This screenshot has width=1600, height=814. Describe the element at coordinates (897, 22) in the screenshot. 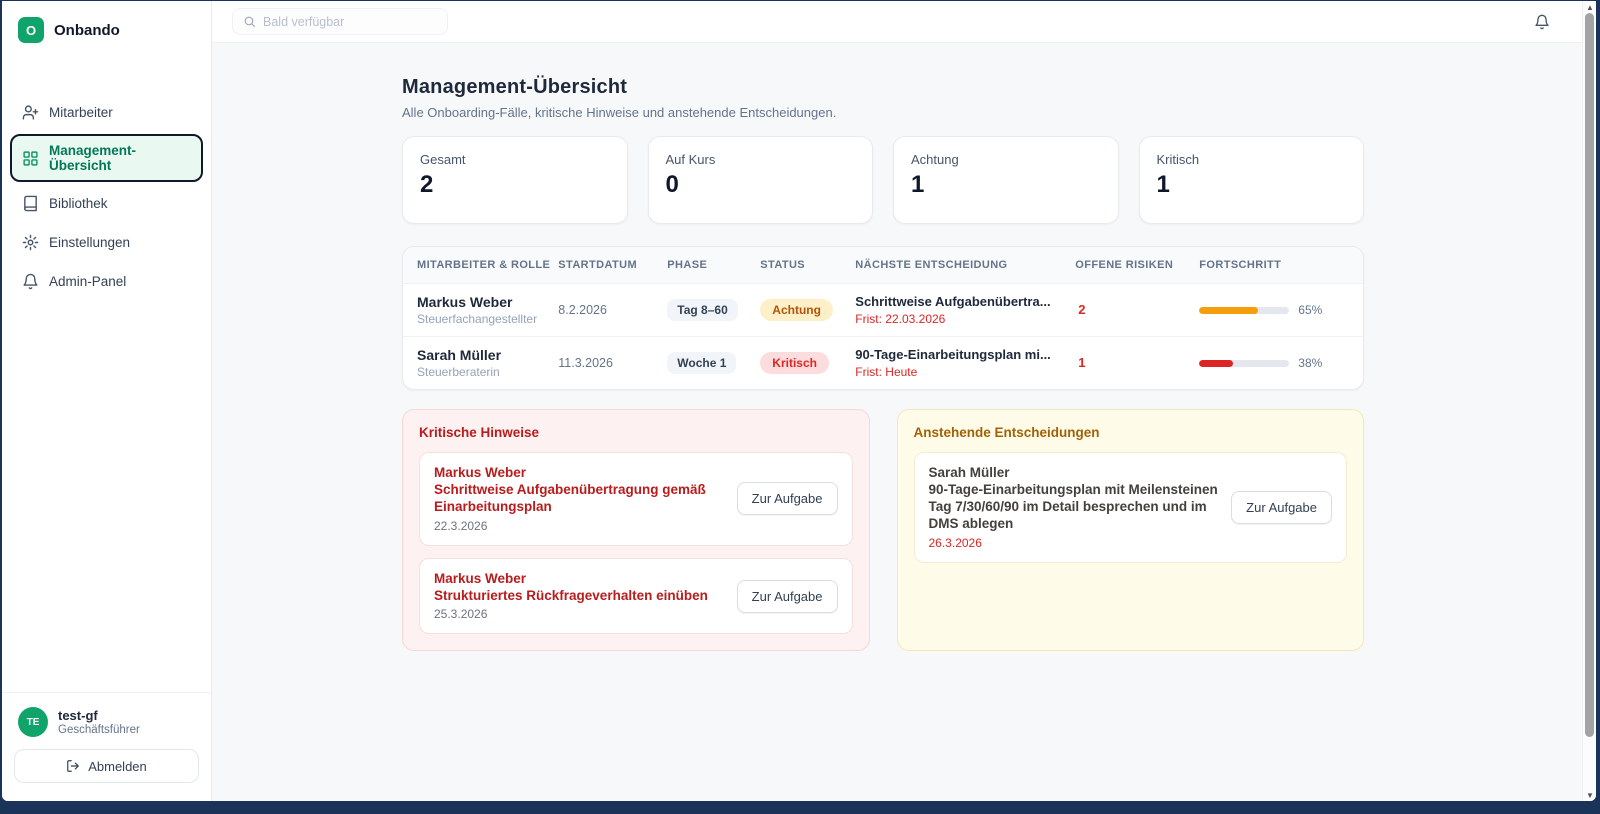

I see `topbar` at that location.